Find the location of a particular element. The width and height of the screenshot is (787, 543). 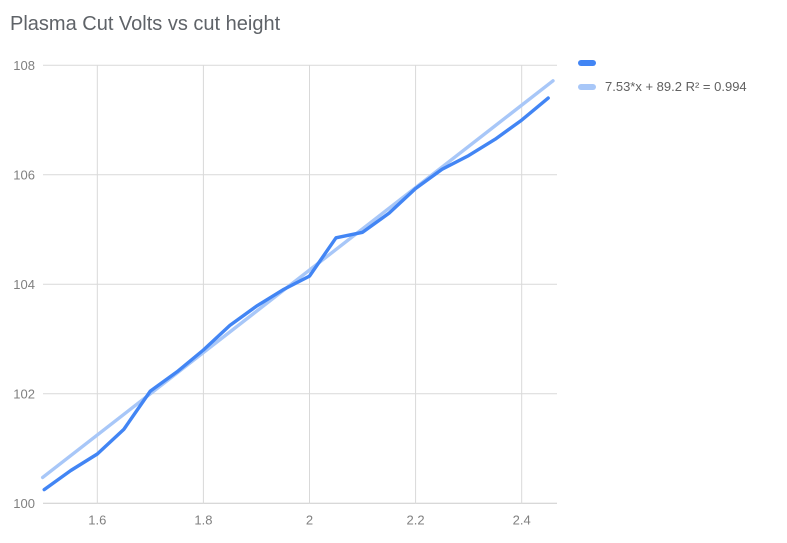

legend-trendline-label: 7.53*x + 89.2 R² = 0.994 is located at coordinates (676, 86).